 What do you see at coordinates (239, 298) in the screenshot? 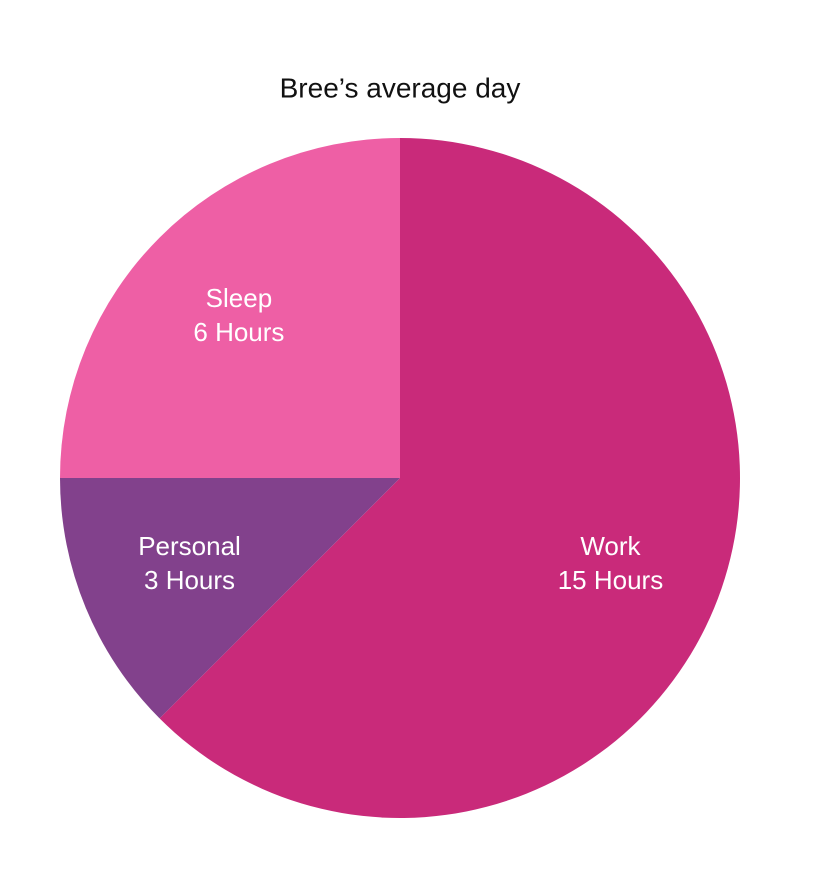
I see `slice-label: Sleep` at bounding box center [239, 298].